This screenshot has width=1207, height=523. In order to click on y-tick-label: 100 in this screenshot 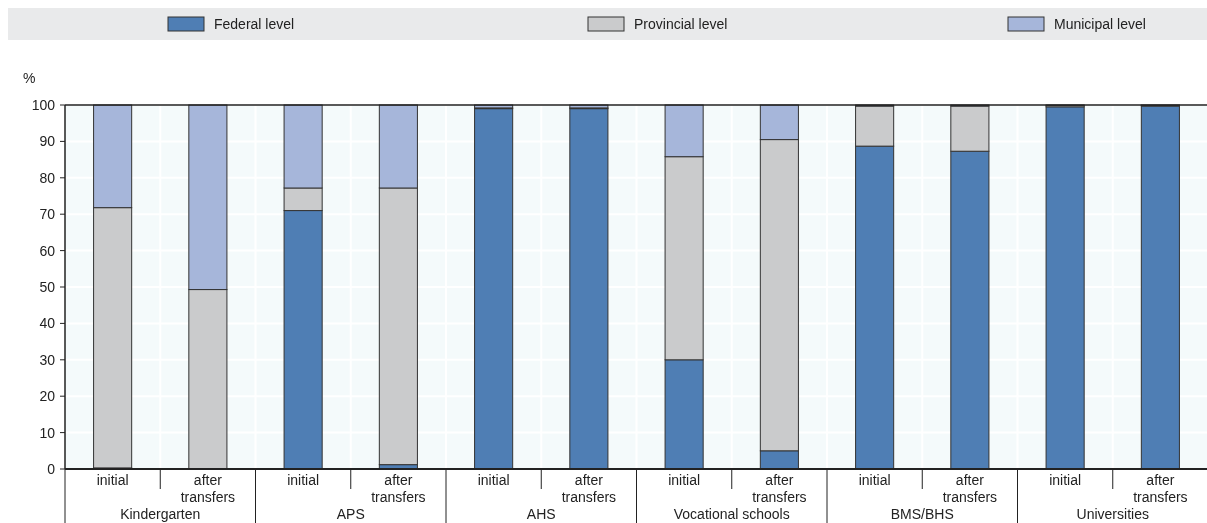, I will do `click(43, 104)`.